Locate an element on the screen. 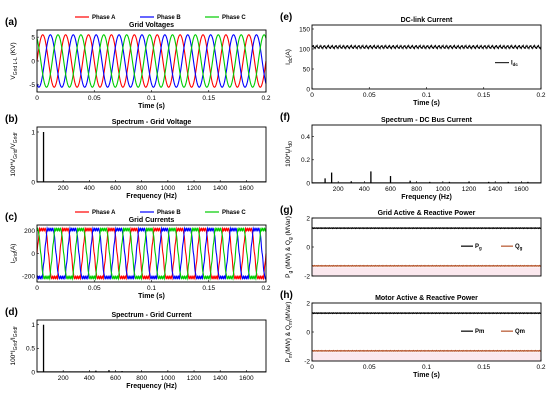 This screenshot has width=550, height=400. series-line-idc is located at coordinates (426, 47).